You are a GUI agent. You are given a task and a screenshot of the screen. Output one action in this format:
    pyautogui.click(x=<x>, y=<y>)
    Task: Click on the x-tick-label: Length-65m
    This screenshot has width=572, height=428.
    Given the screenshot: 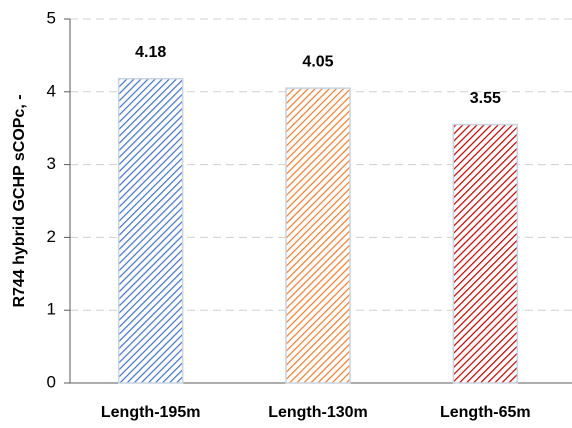 What is the action you would take?
    pyautogui.click(x=485, y=412)
    